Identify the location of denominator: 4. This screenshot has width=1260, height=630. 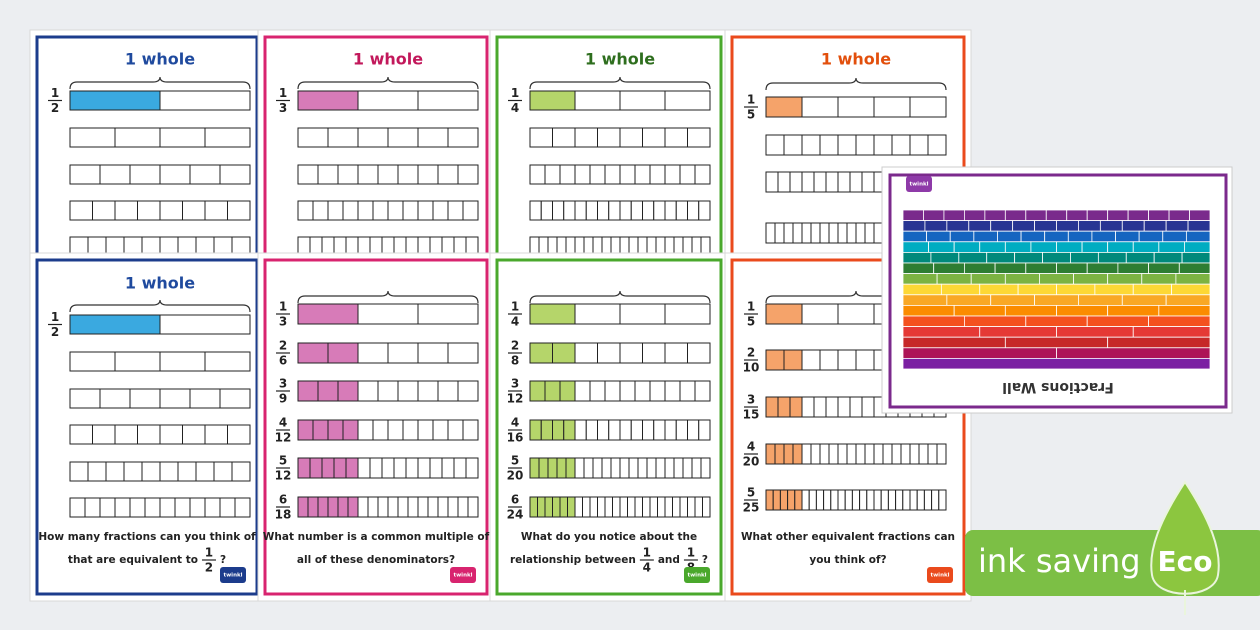
(515, 108).